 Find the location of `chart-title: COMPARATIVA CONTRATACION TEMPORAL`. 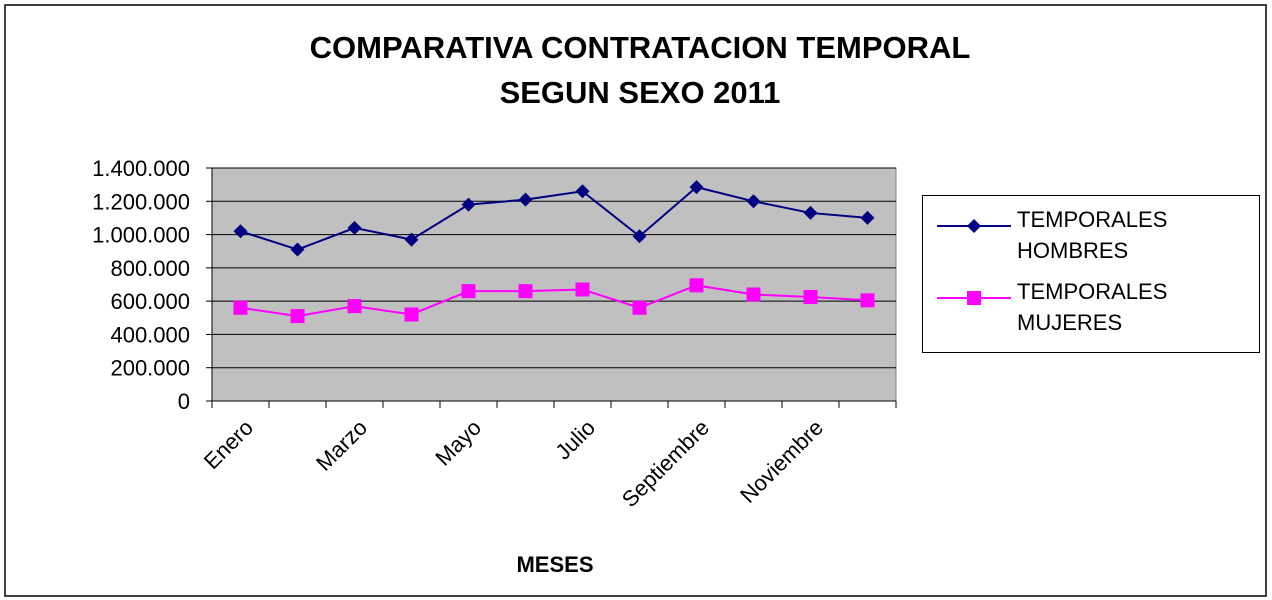

chart-title: COMPARATIVA CONTRATACION TEMPORAL is located at coordinates (640, 47).